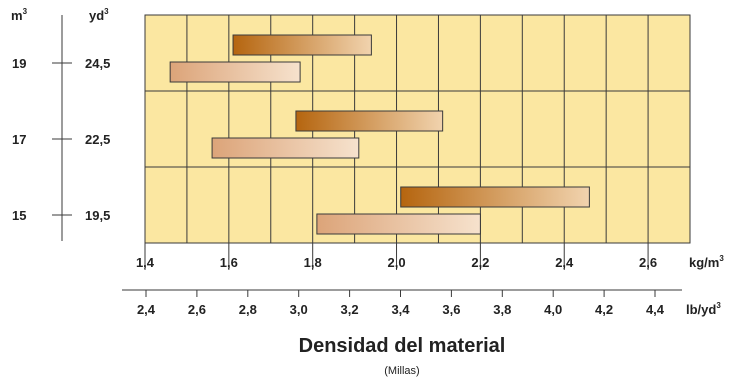  Describe the element at coordinates (197, 309) in the screenshot. I see `x-secondary-tick-label: 2,6` at that location.